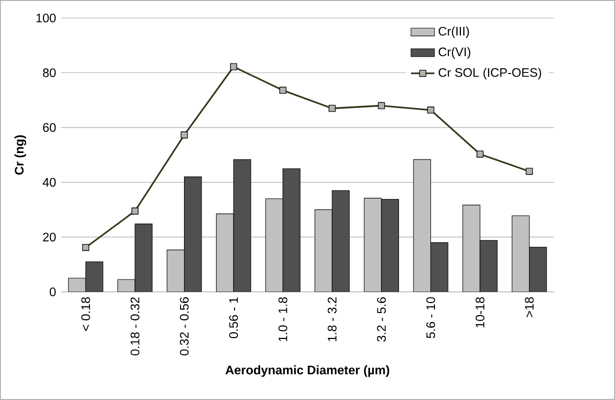  What do you see at coordinates (49, 237) in the screenshot?
I see `y-tick-label: 20` at bounding box center [49, 237].